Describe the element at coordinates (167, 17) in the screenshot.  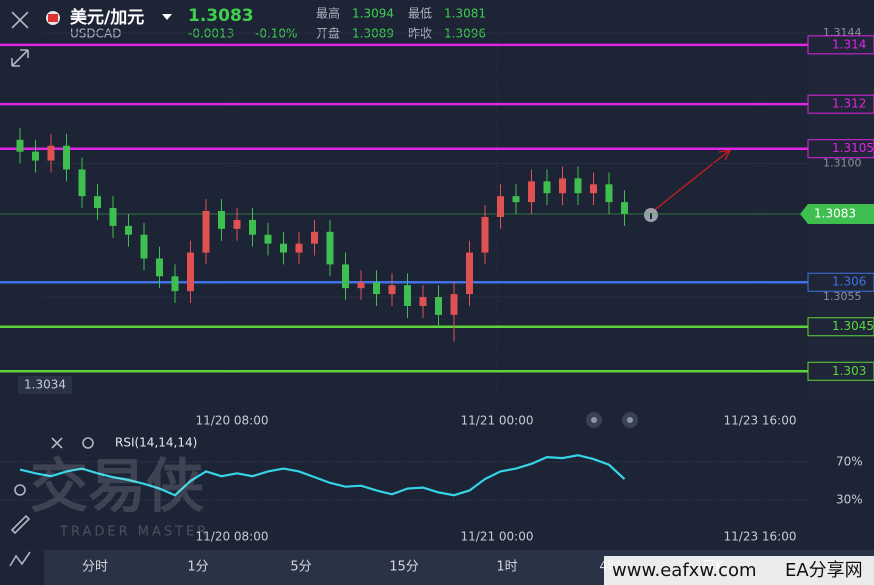
I see `symbol-dropdown` at that location.